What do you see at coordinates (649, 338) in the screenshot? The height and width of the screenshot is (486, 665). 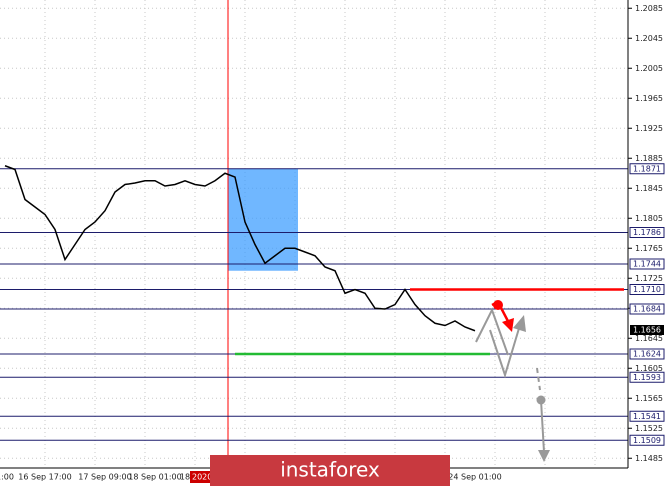 I see `y-tick-label: 1.1645` at bounding box center [649, 338].